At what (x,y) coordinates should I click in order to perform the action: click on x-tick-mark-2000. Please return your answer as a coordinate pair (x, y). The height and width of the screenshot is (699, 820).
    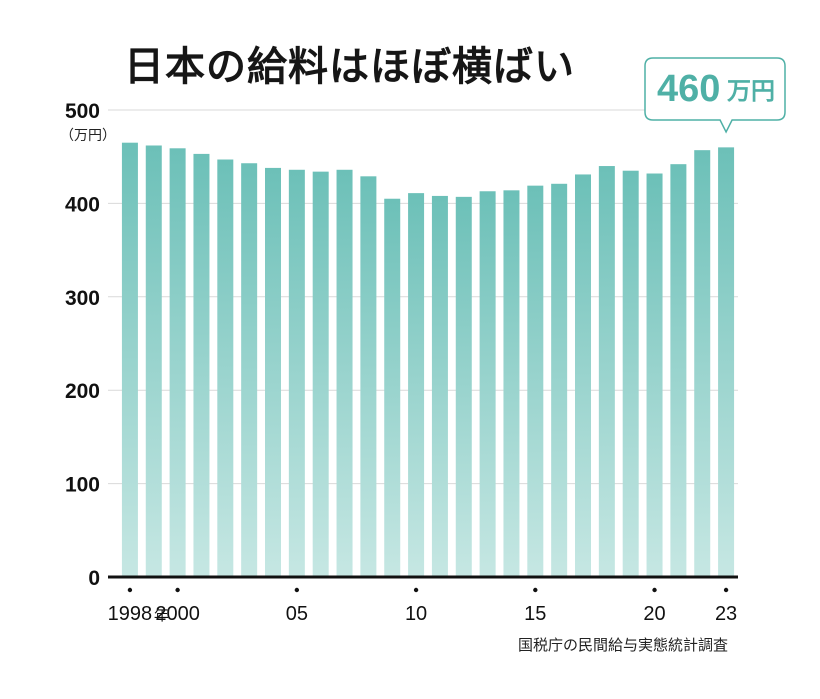
    Looking at the image, I should click on (177, 590).